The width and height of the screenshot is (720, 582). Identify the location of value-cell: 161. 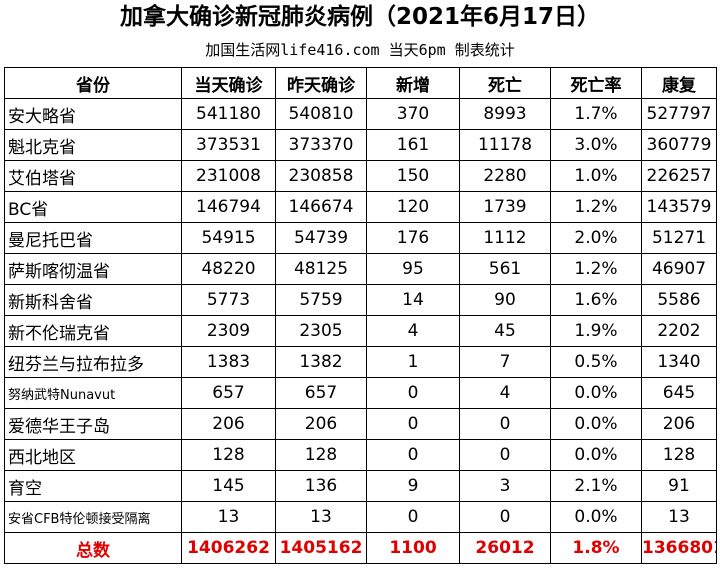
(413, 145).